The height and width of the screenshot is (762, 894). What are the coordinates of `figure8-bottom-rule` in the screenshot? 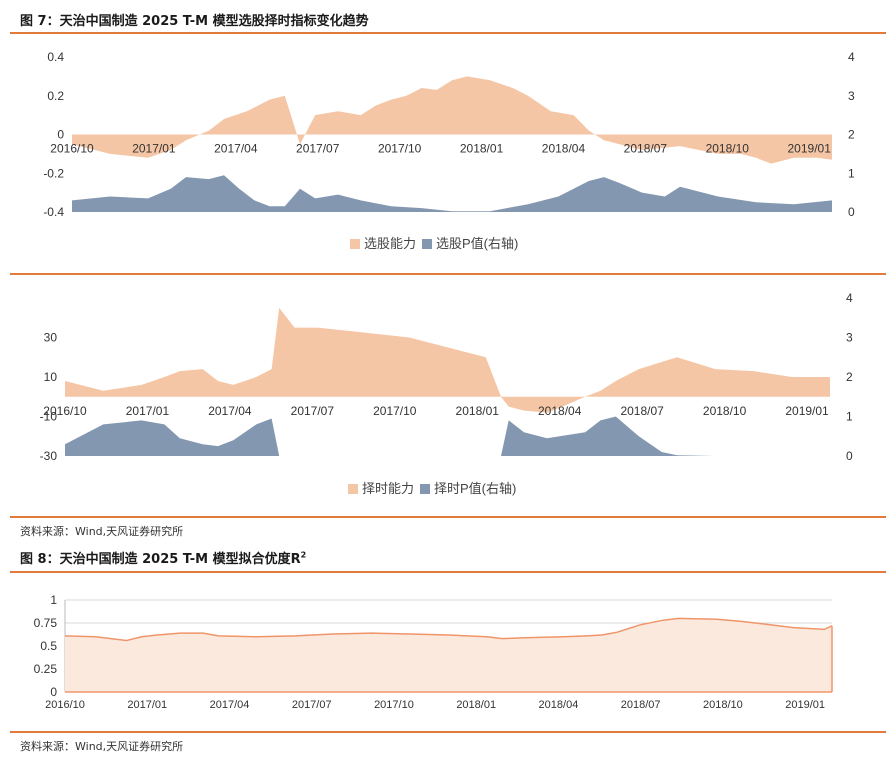 It's located at (448, 732).